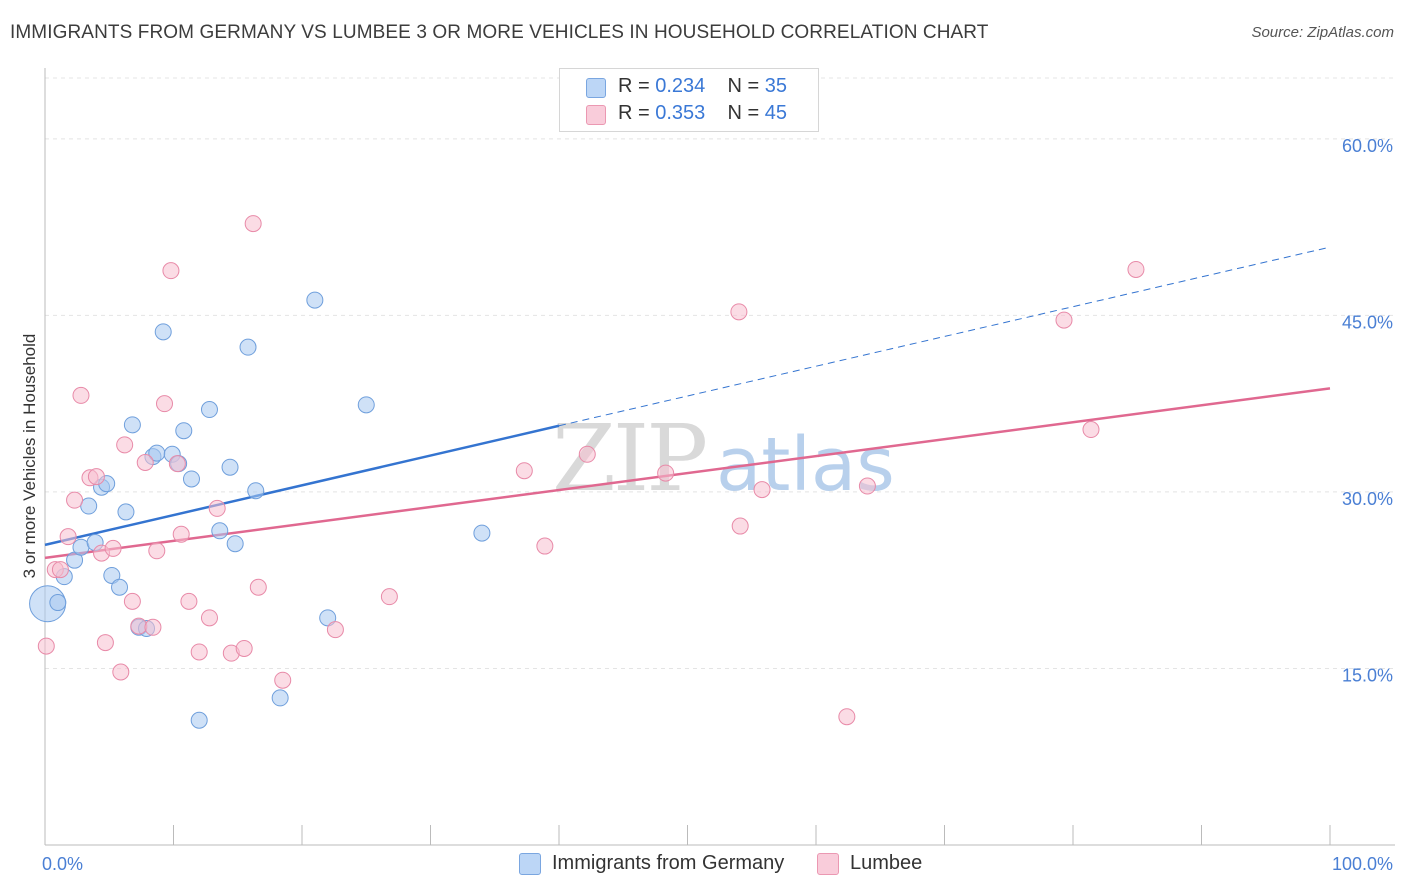  I want to click on series-swatch-lumbee, so click(828, 864).